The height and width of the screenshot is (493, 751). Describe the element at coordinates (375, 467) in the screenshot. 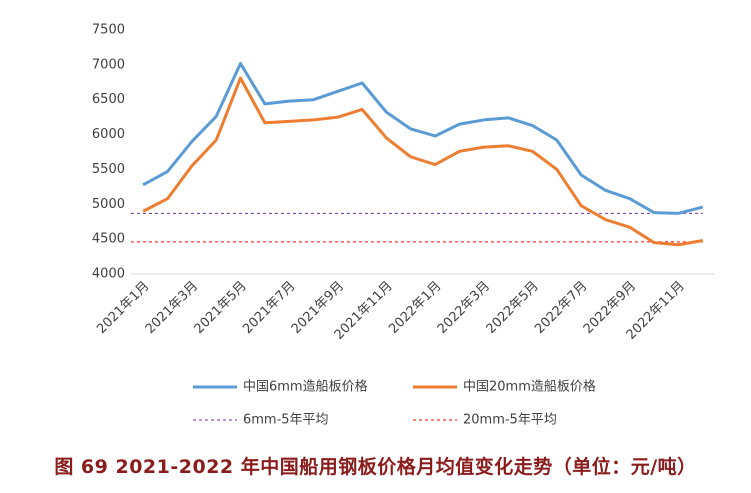

I see `caption: 图 69 2021-2022 年中国船用钢板价格月均值变化走势（单位：元/吨）` at that location.